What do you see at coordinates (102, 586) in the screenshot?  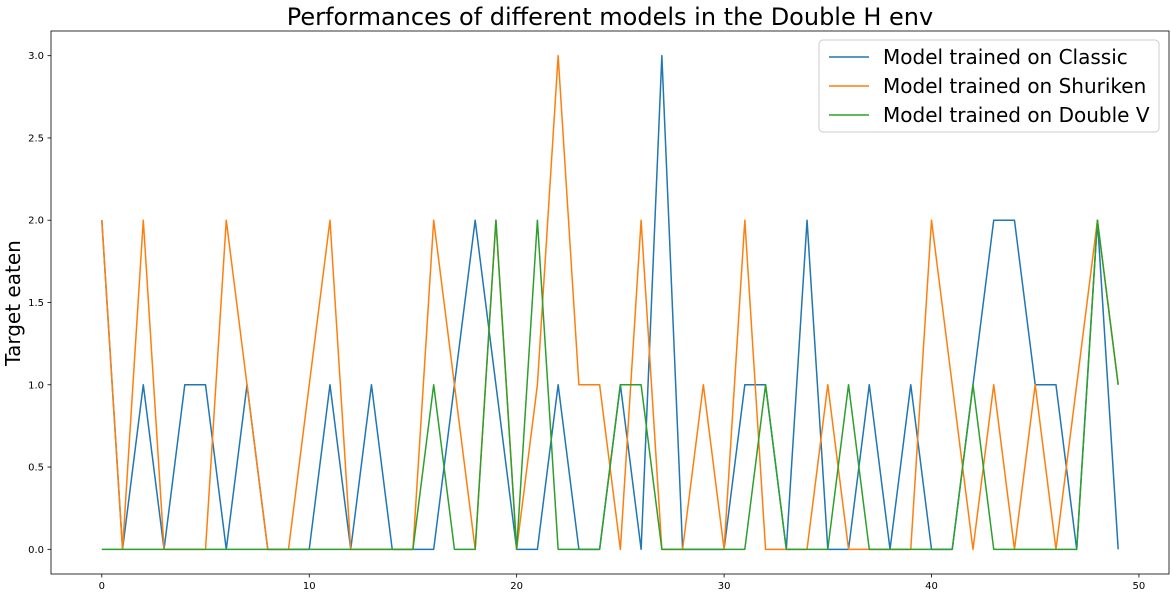 I see `x-tick-label: 0` at bounding box center [102, 586].